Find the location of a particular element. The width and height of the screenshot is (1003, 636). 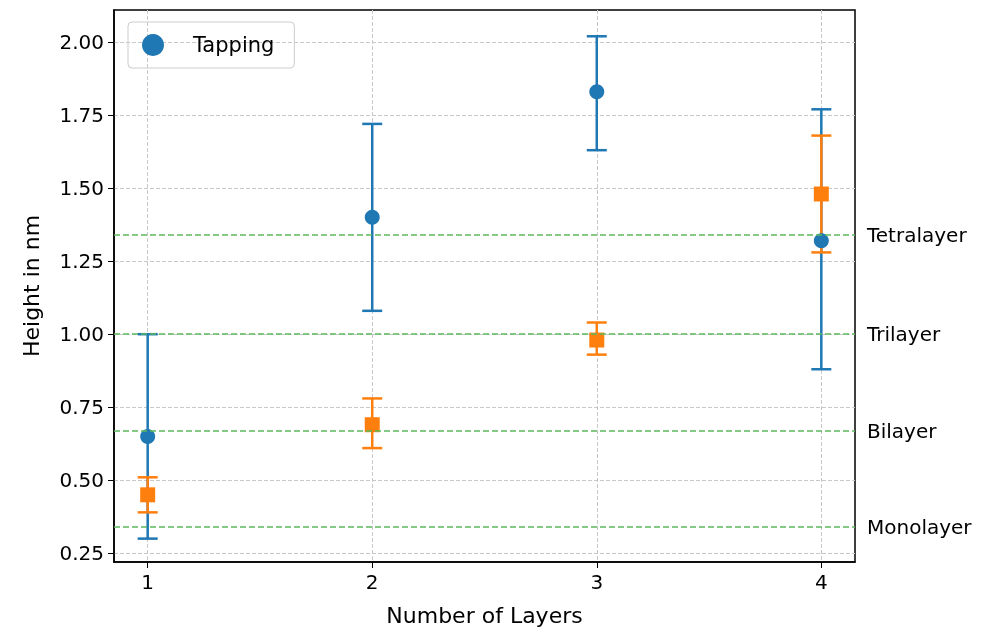

ref-line-label: Bilayer is located at coordinates (902, 430).